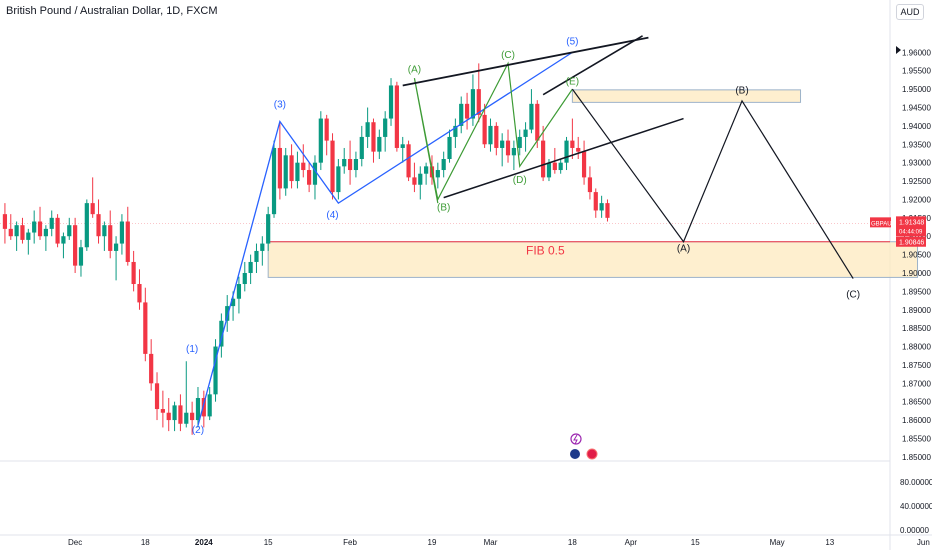  Describe the element at coordinates (916, 144) in the screenshot. I see `price-tick-label: 1.93500` at that location.